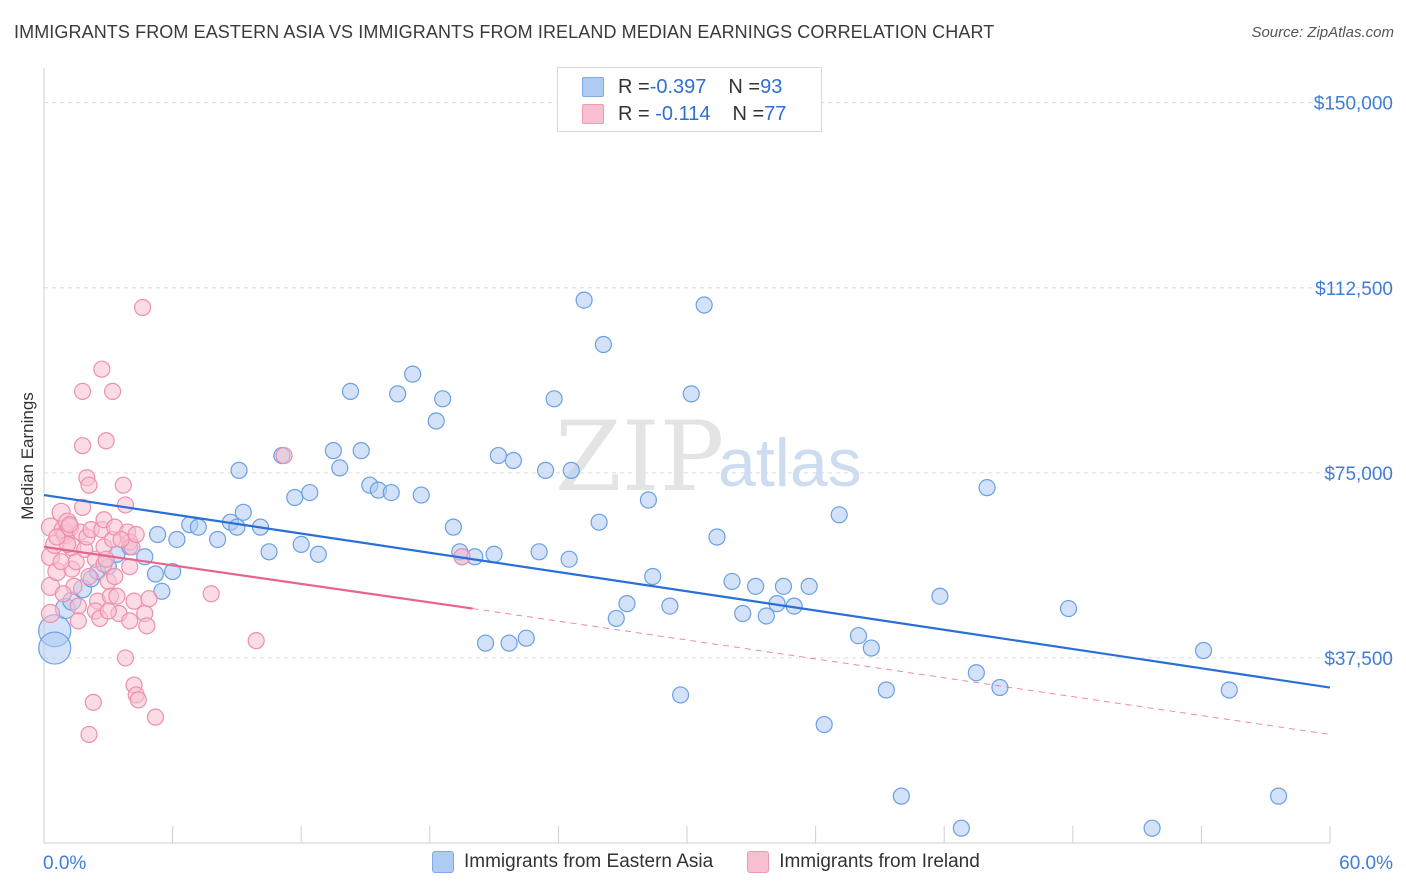 Image resolution: width=1406 pixels, height=892 pixels. I want to click on watermark-zip: ZIP, so click(639, 457).